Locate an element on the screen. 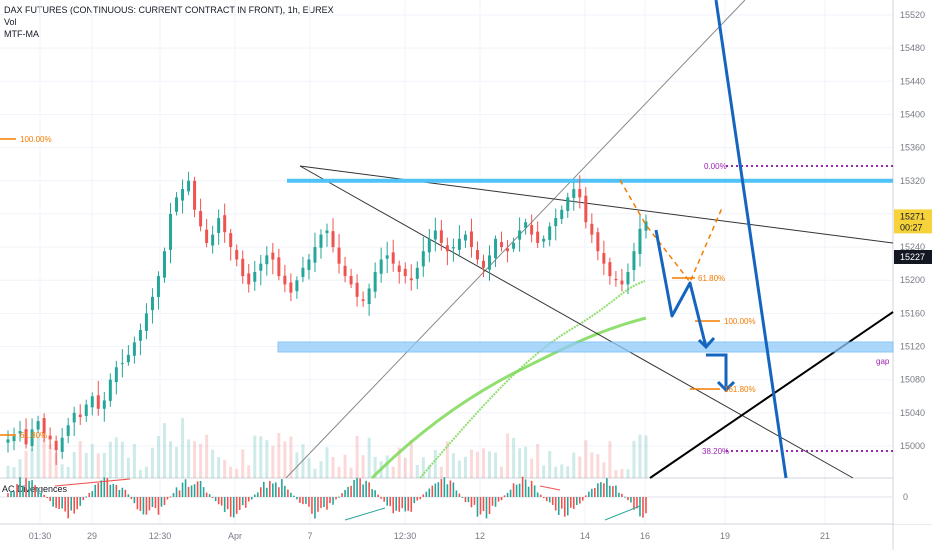 This screenshot has width=932, height=550. price-tick-label: 15000 is located at coordinates (912, 446).